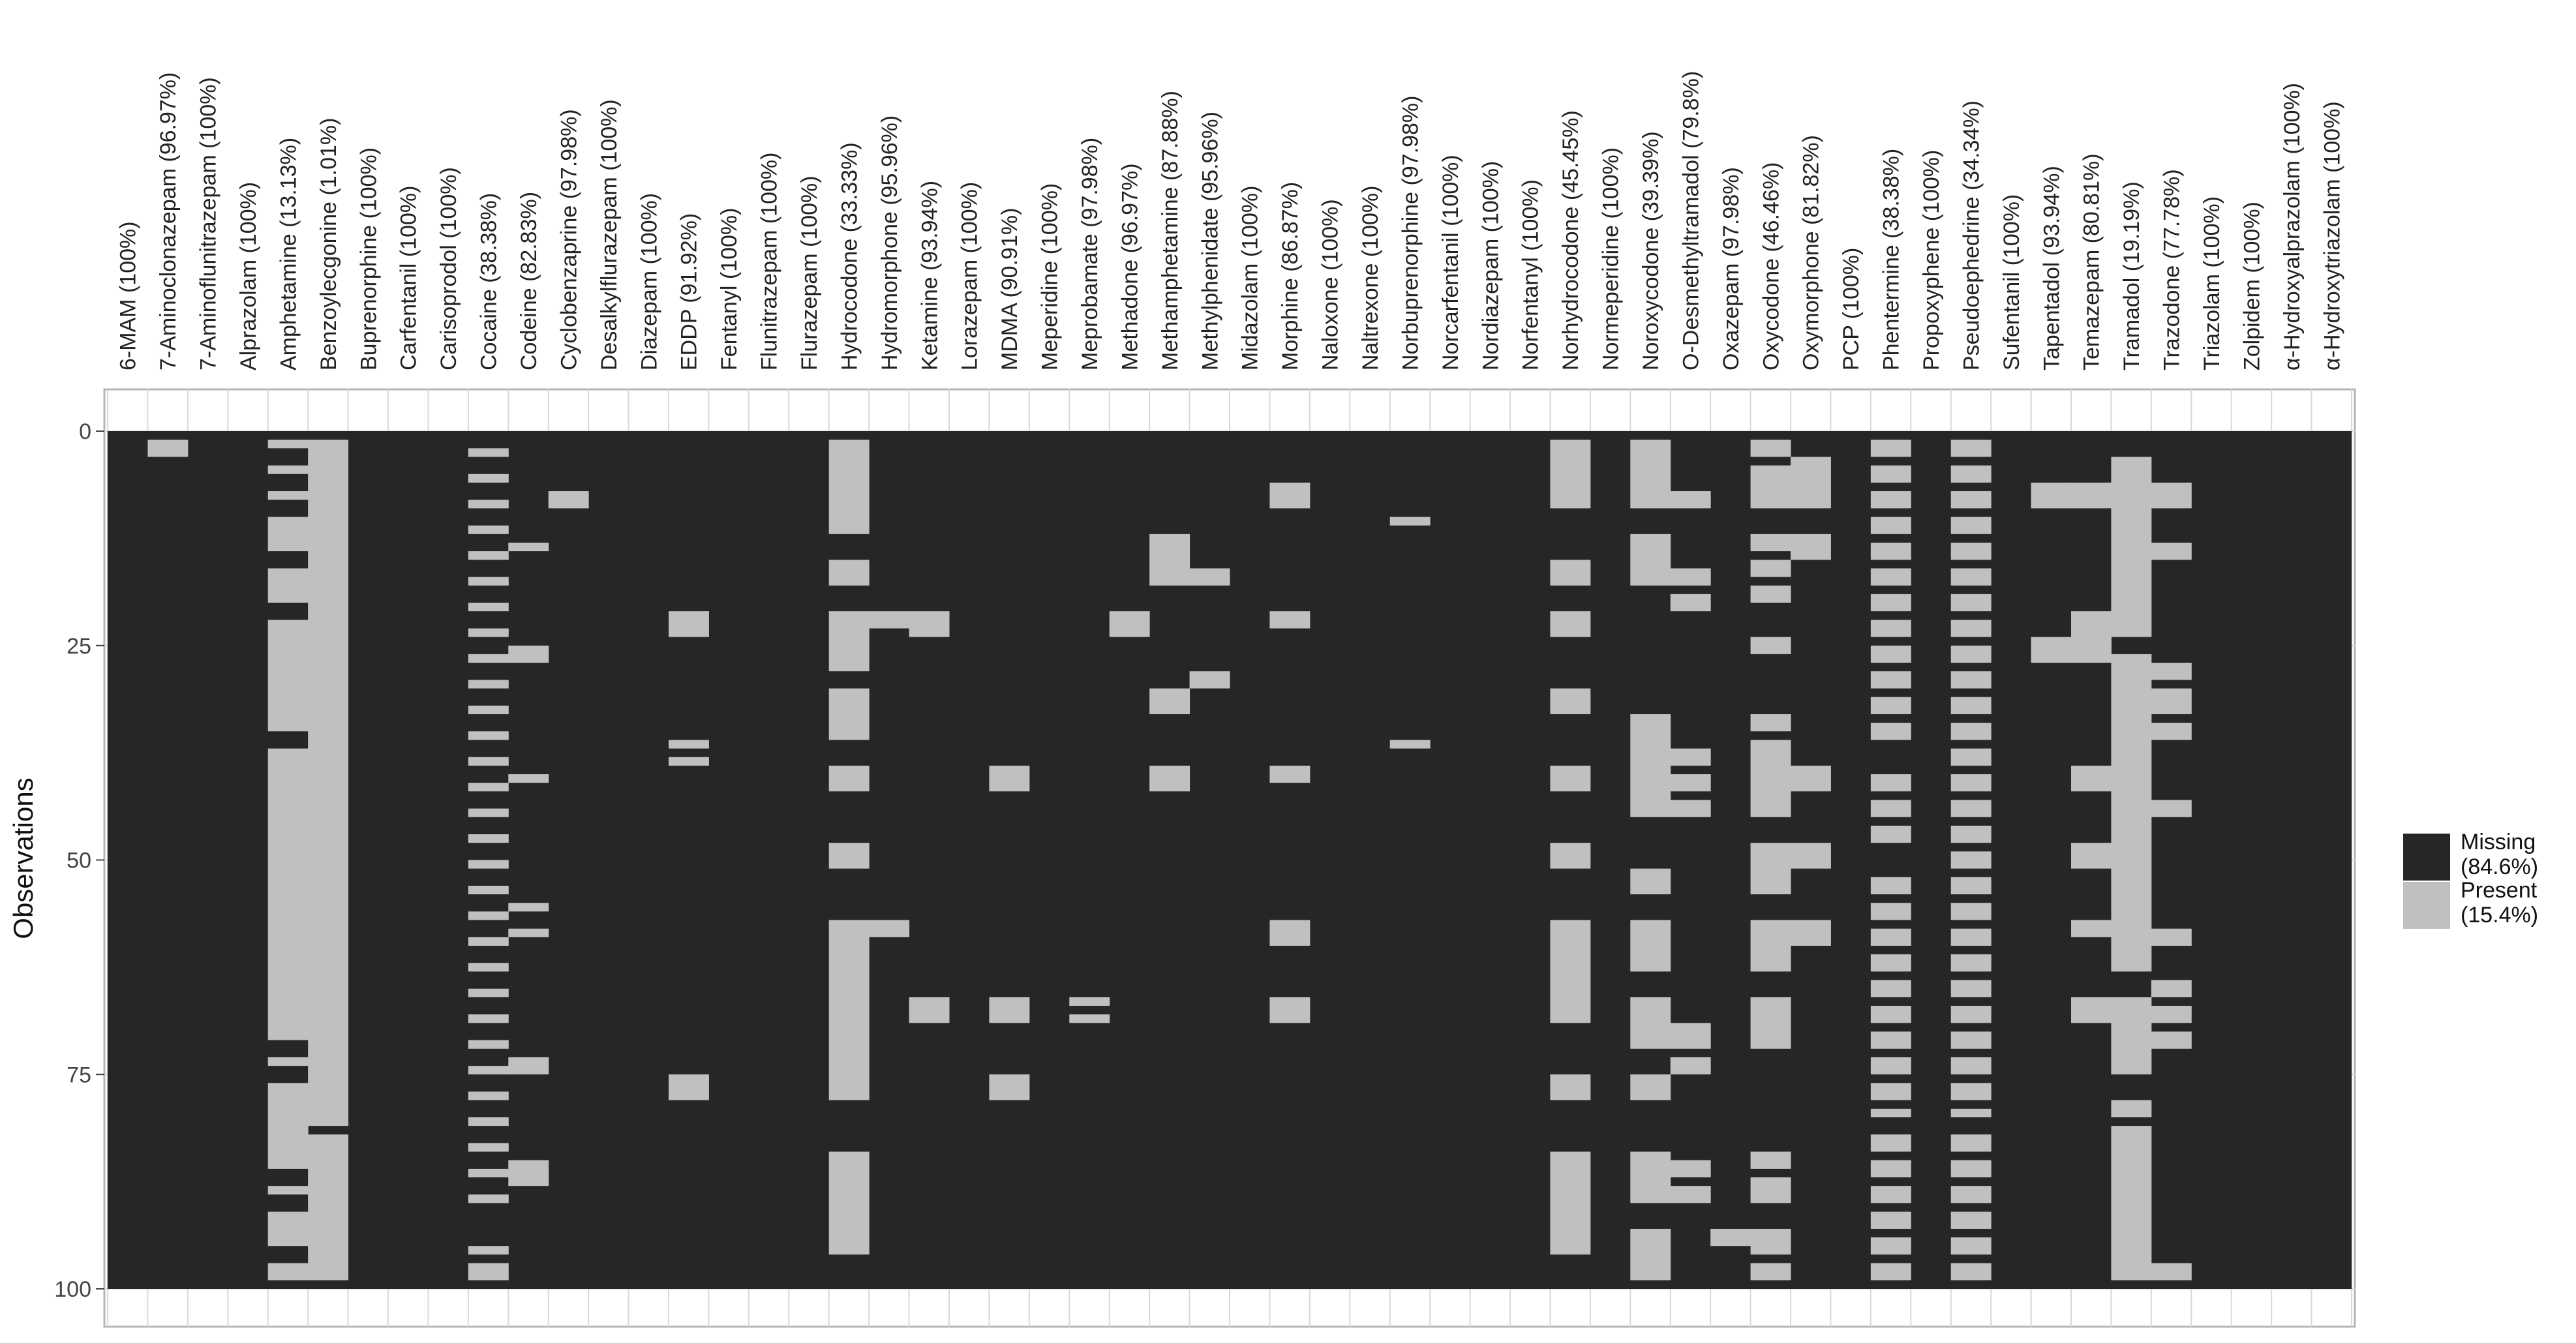  What do you see at coordinates (79, 646) in the screenshot?
I see `y-tick-label: 25` at bounding box center [79, 646].